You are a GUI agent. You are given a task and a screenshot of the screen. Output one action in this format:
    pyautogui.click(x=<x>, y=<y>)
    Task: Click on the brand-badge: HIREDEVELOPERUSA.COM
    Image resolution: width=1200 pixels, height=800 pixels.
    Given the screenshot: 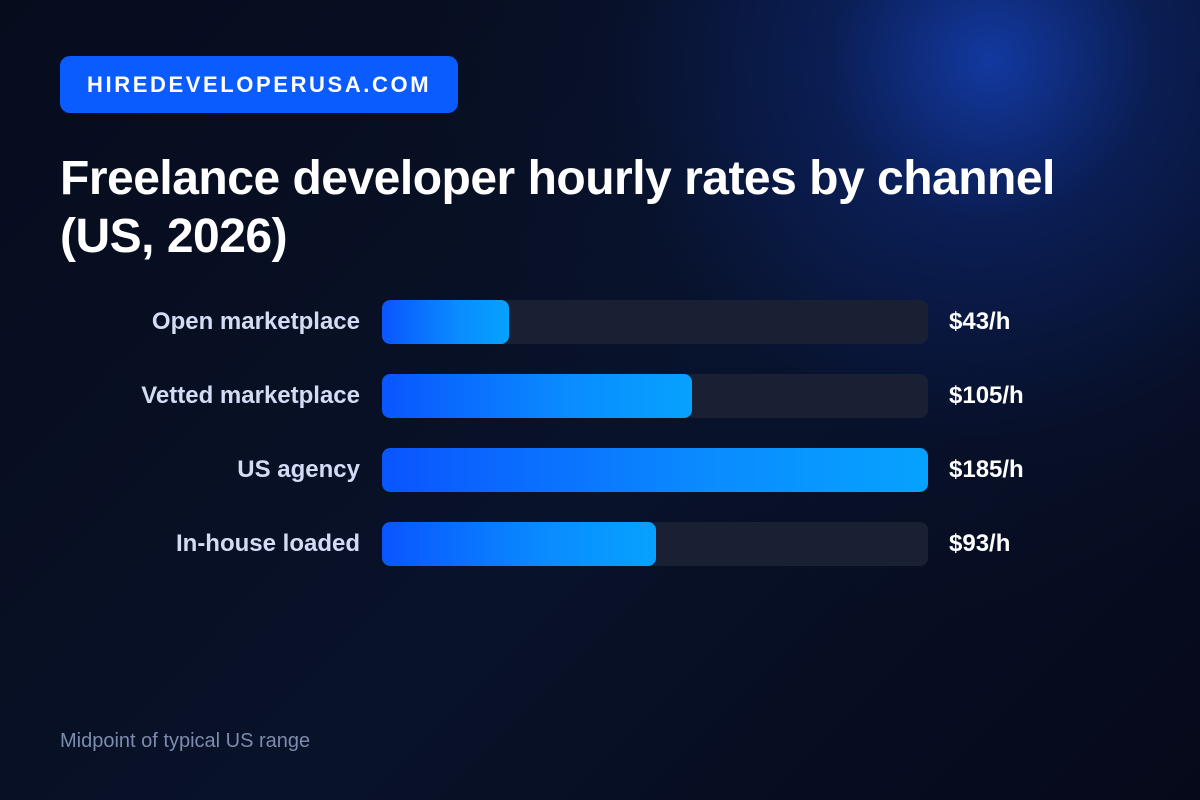 What is the action you would take?
    pyautogui.click(x=259, y=84)
    